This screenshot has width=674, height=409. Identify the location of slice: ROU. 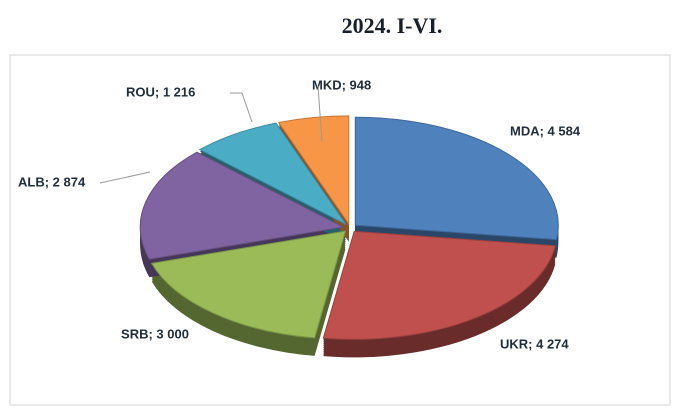
(272, 173).